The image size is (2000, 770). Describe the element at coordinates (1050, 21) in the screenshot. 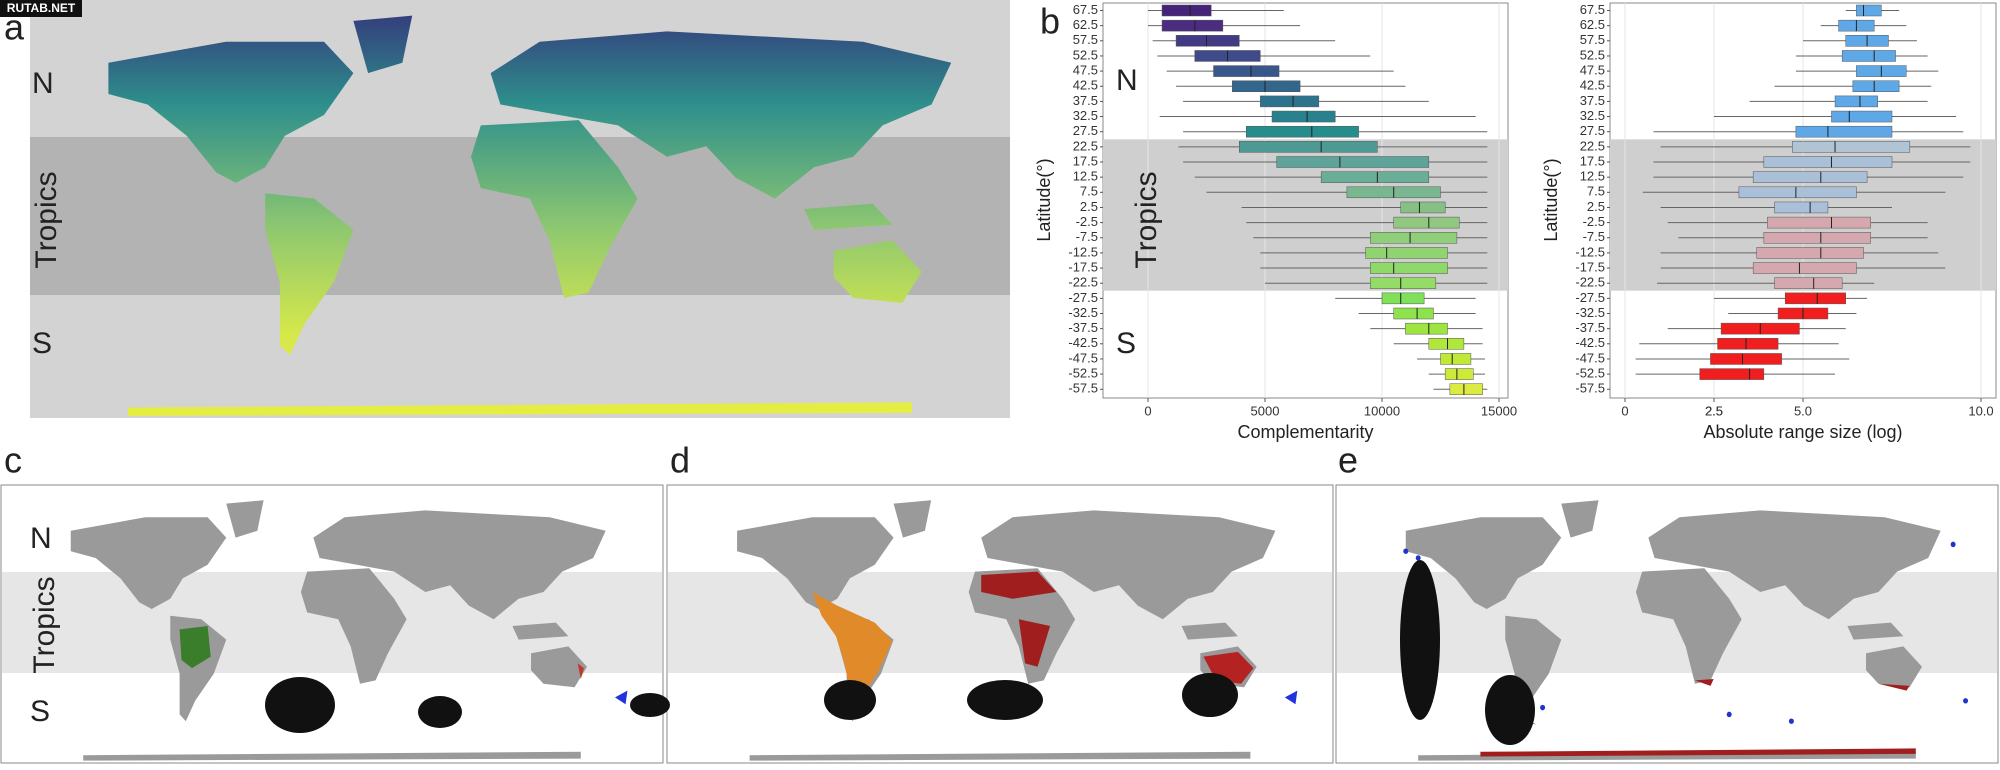

I see `panel-label: b` at that location.